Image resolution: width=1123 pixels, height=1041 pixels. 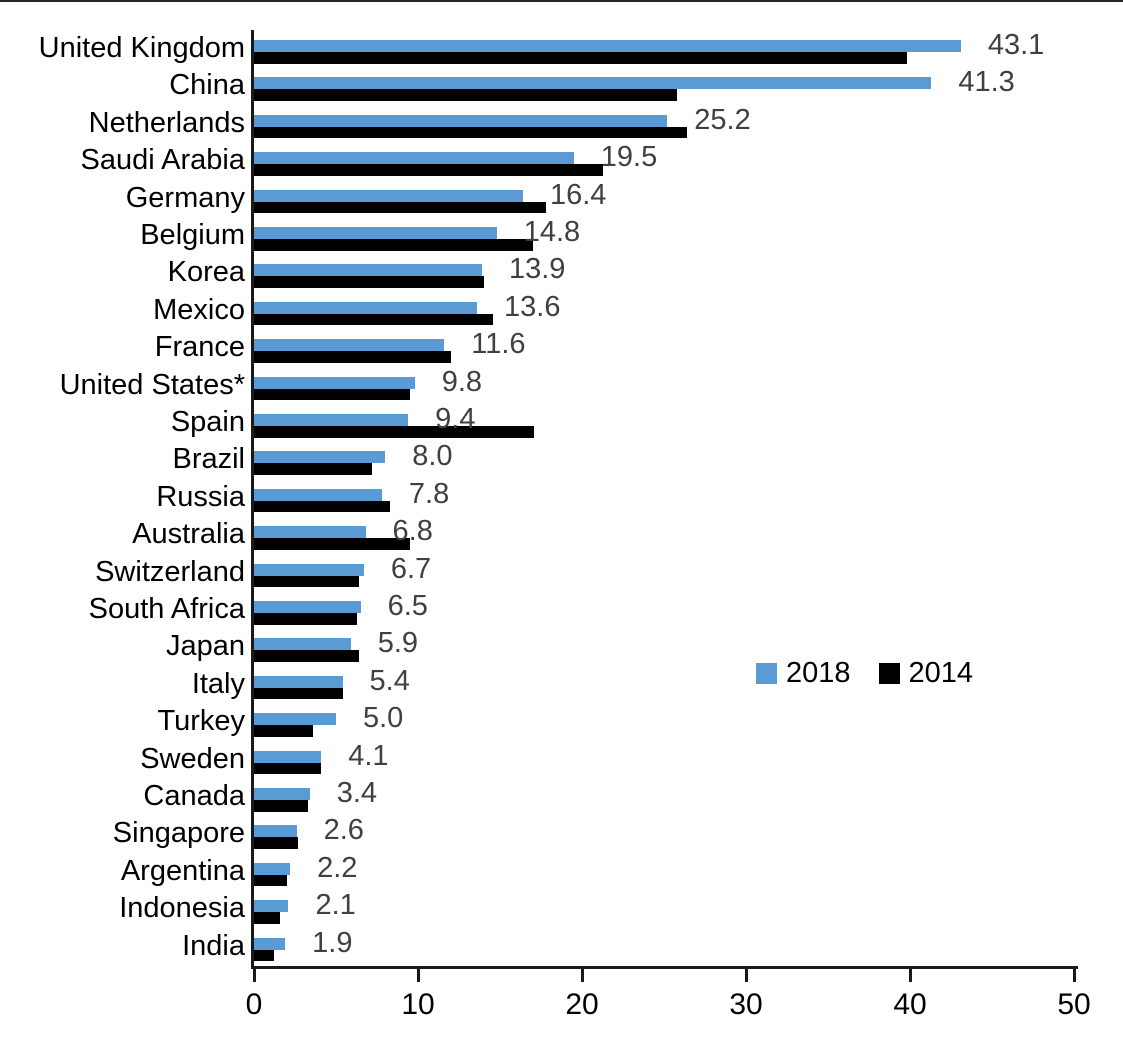 I want to click on x-axis-tick-label: 20, so click(x=582, y=1004).